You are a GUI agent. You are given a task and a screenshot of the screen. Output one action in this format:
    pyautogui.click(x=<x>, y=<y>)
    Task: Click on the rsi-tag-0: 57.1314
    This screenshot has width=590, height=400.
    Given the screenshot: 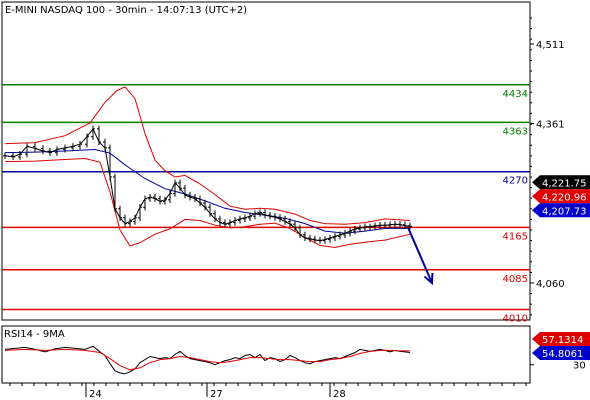 What is the action you would take?
    pyautogui.click(x=561, y=339)
    